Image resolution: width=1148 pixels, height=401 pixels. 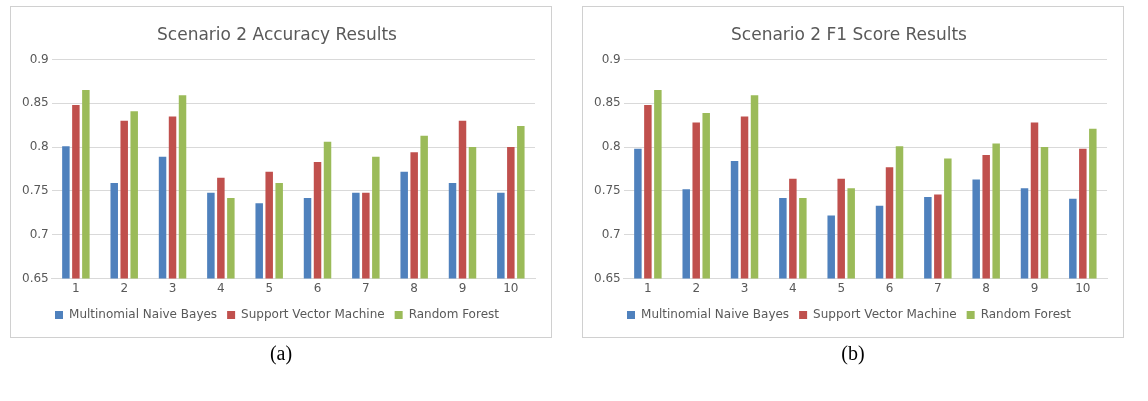 What do you see at coordinates (281, 353) in the screenshot?
I see `text: (a)` at bounding box center [281, 353].